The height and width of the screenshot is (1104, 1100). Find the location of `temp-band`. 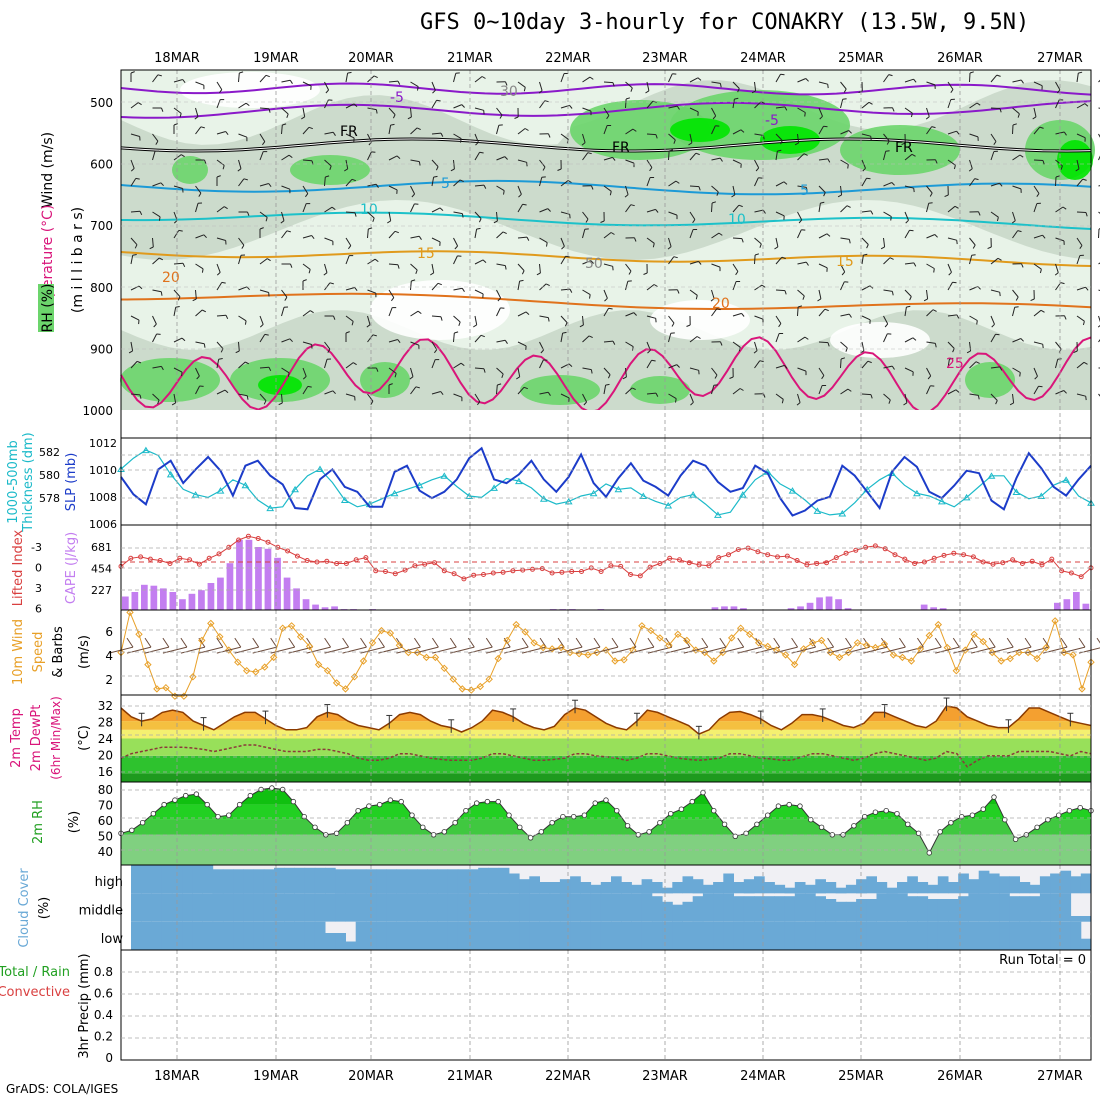

temp-band is located at coordinates (606, 764).